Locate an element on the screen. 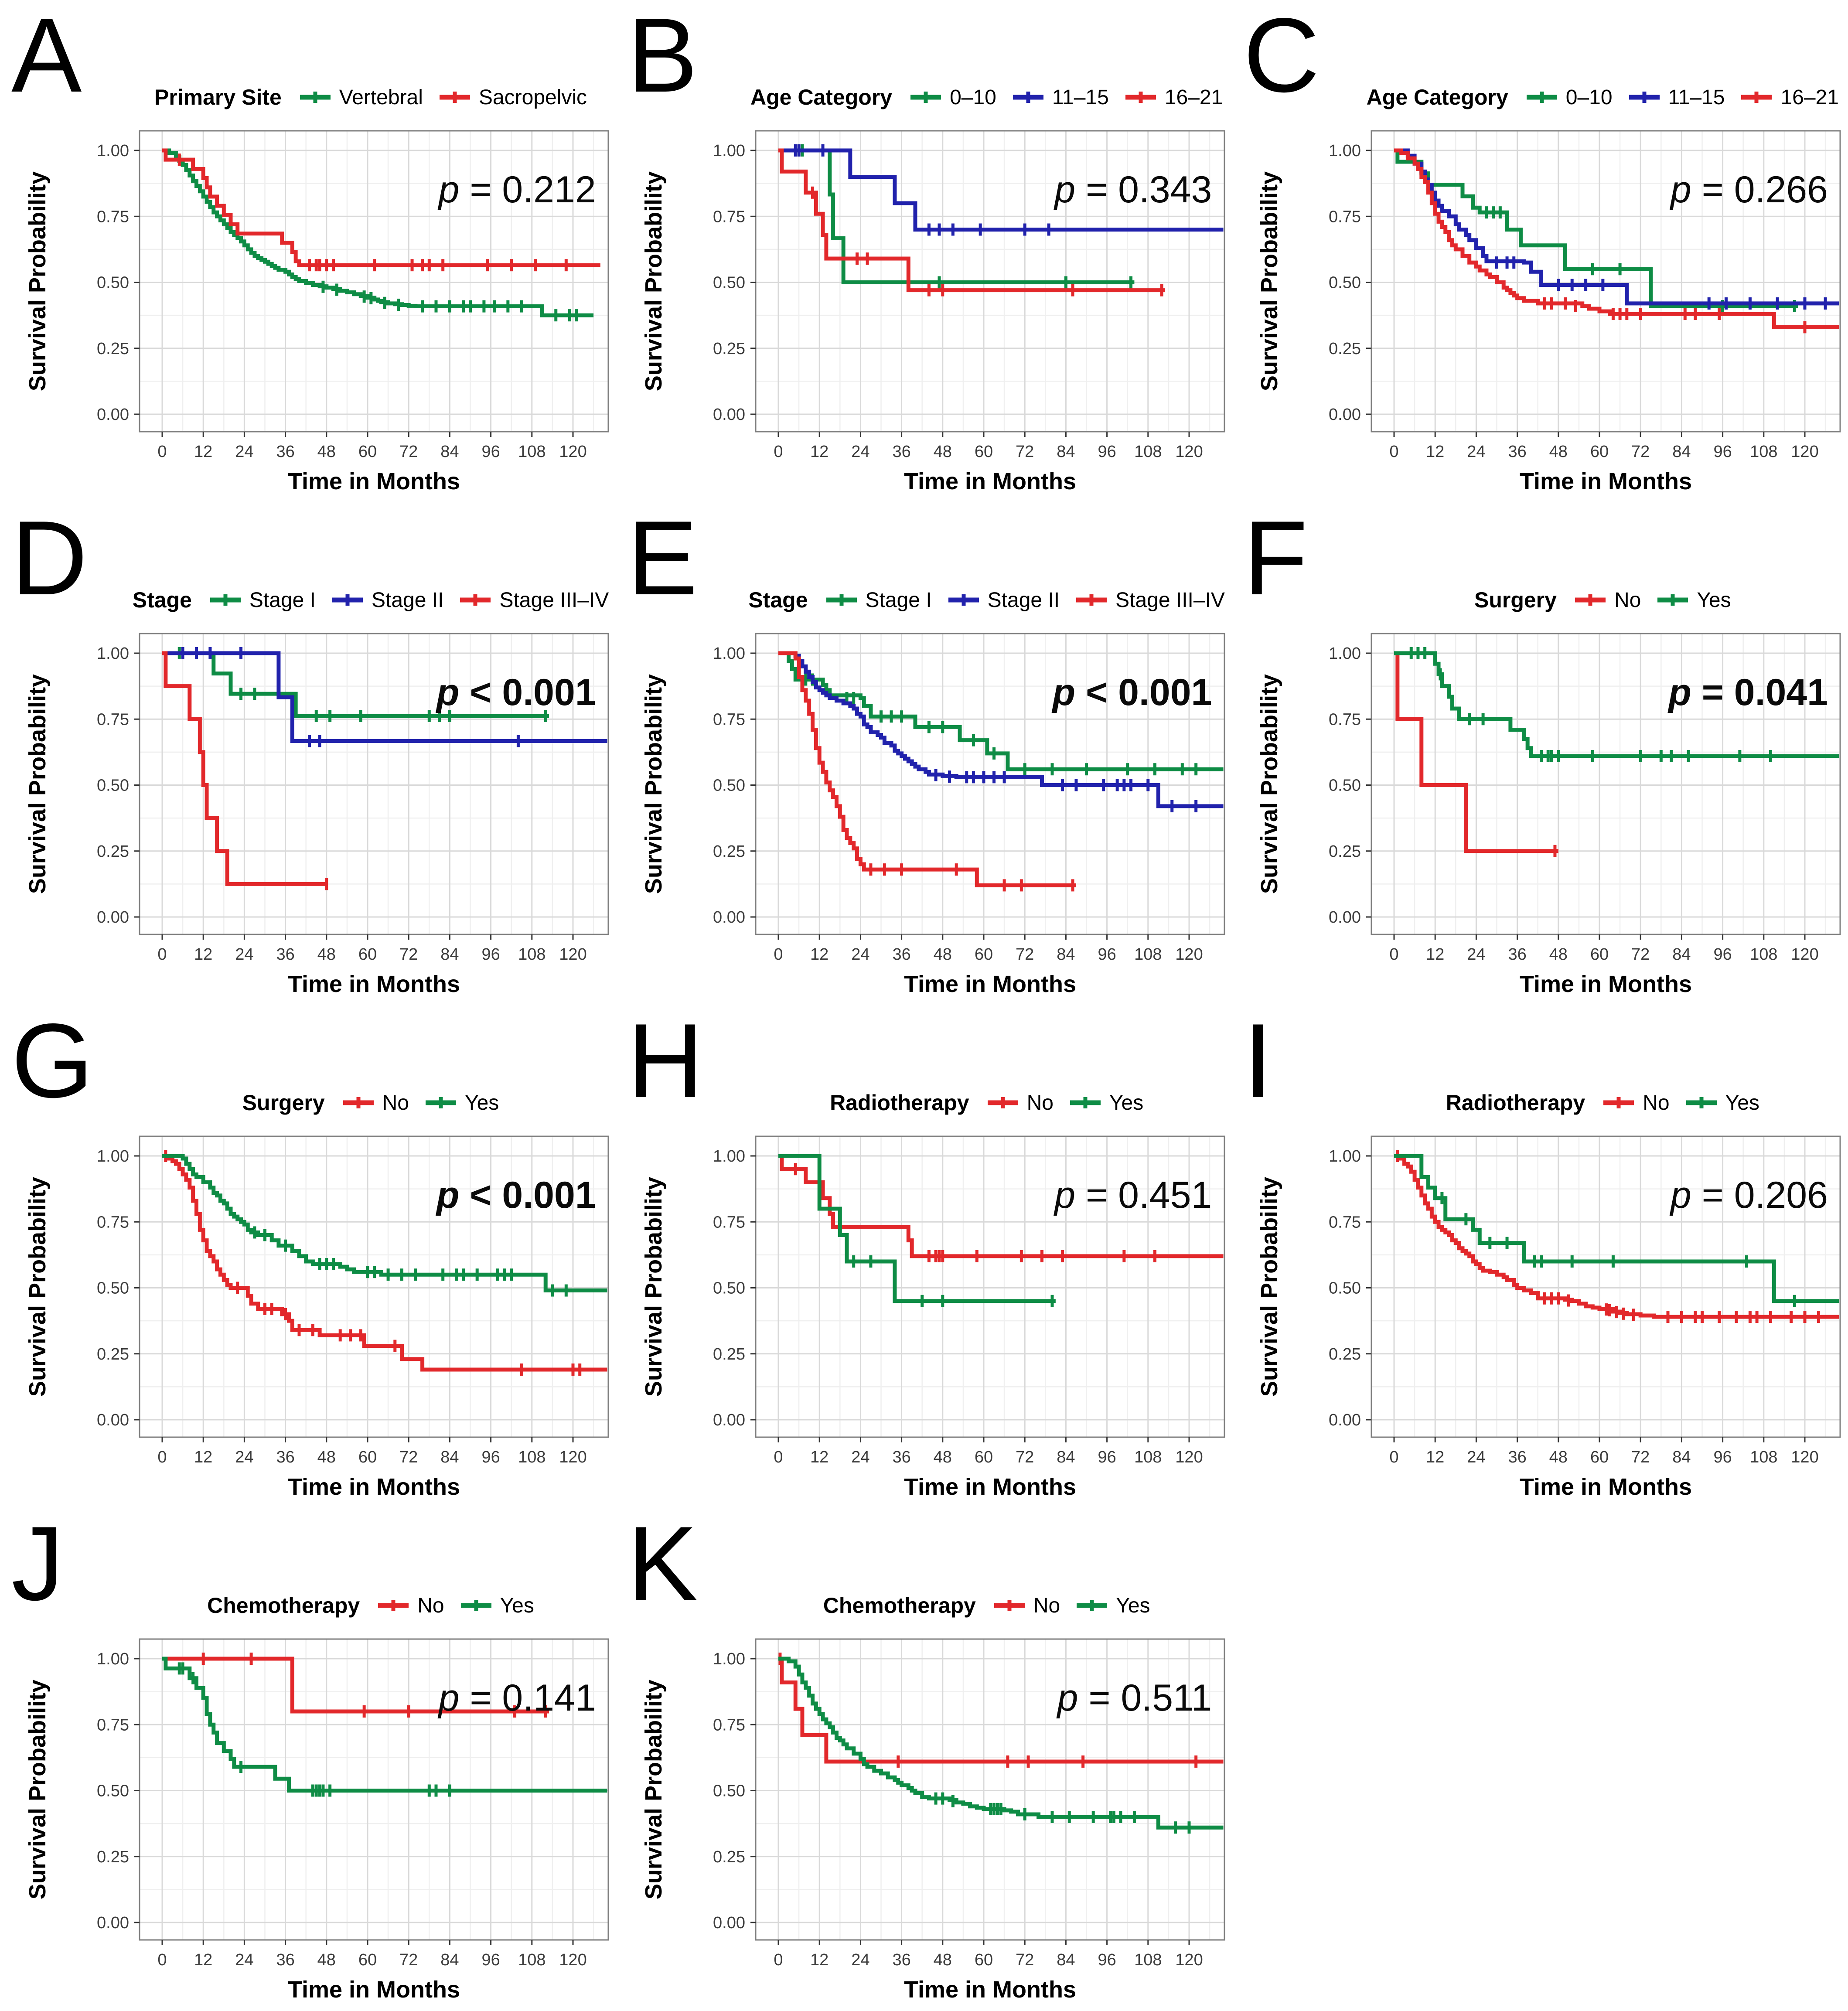 The height and width of the screenshot is (2011, 1848). legend-title: Radiotherapy is located at coordinates (1516, 1103).